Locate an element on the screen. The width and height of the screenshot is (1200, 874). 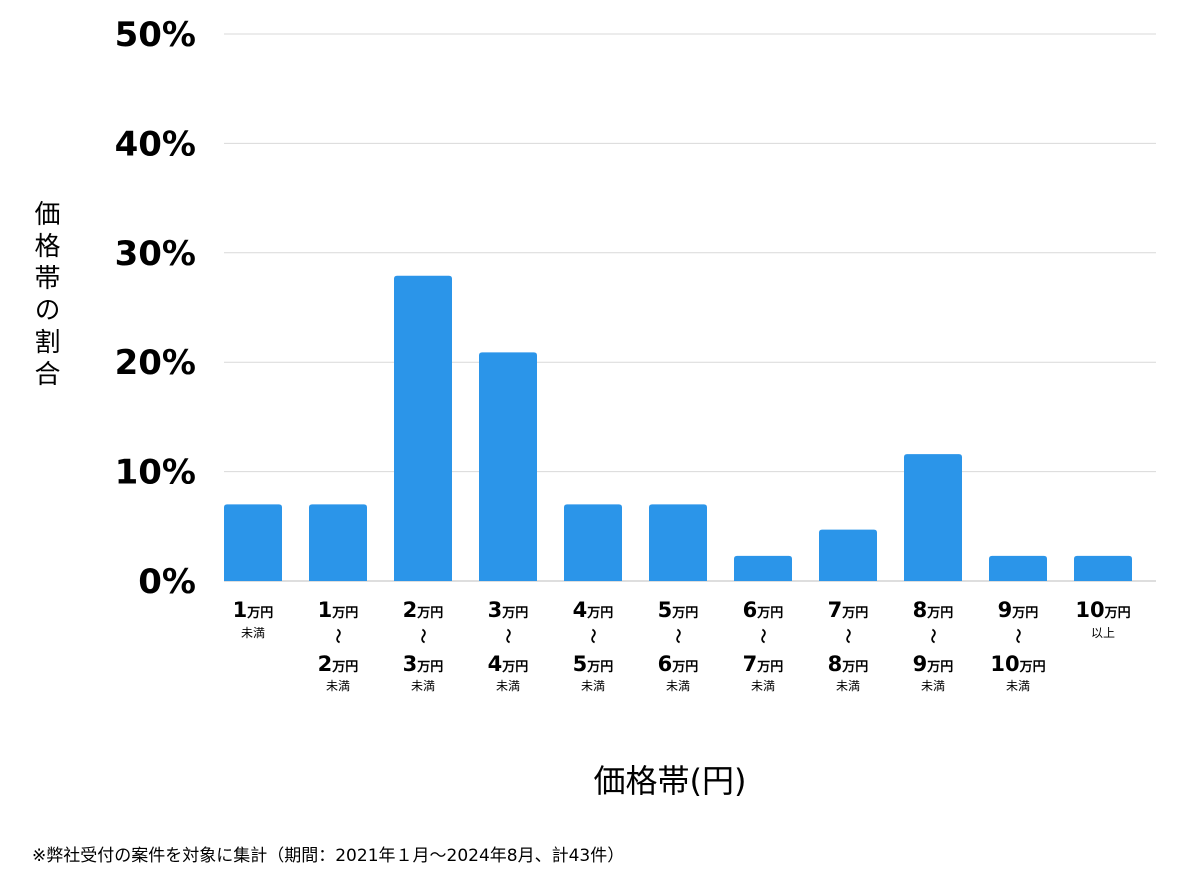
x-tick-note: 以上 is located at coordinates (1103, 633).